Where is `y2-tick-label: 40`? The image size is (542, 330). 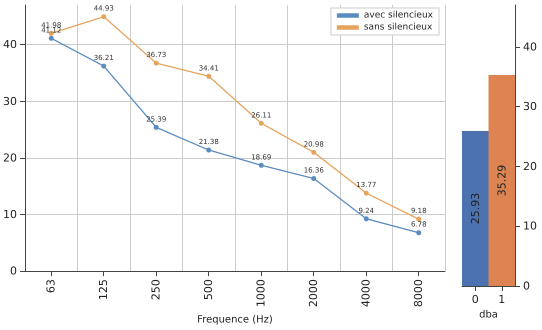
y2-tick-label: 40 is located at coordinates (530, 47).